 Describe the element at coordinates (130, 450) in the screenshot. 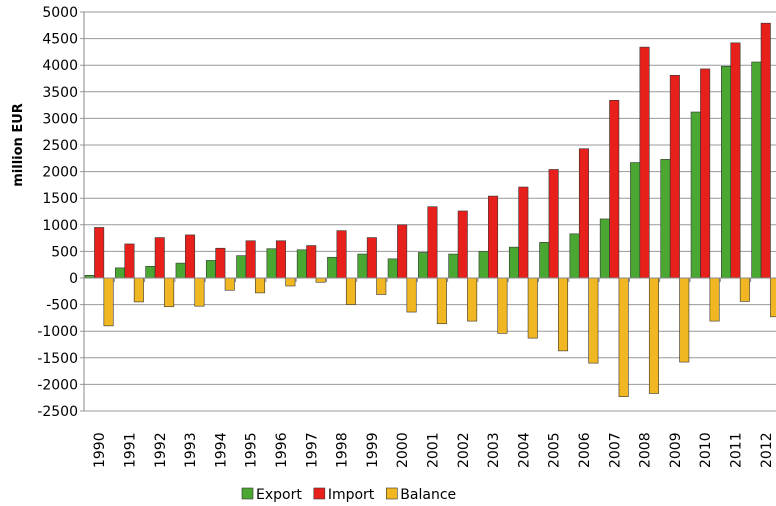

I see `x-tick-label: 1991` at that location.